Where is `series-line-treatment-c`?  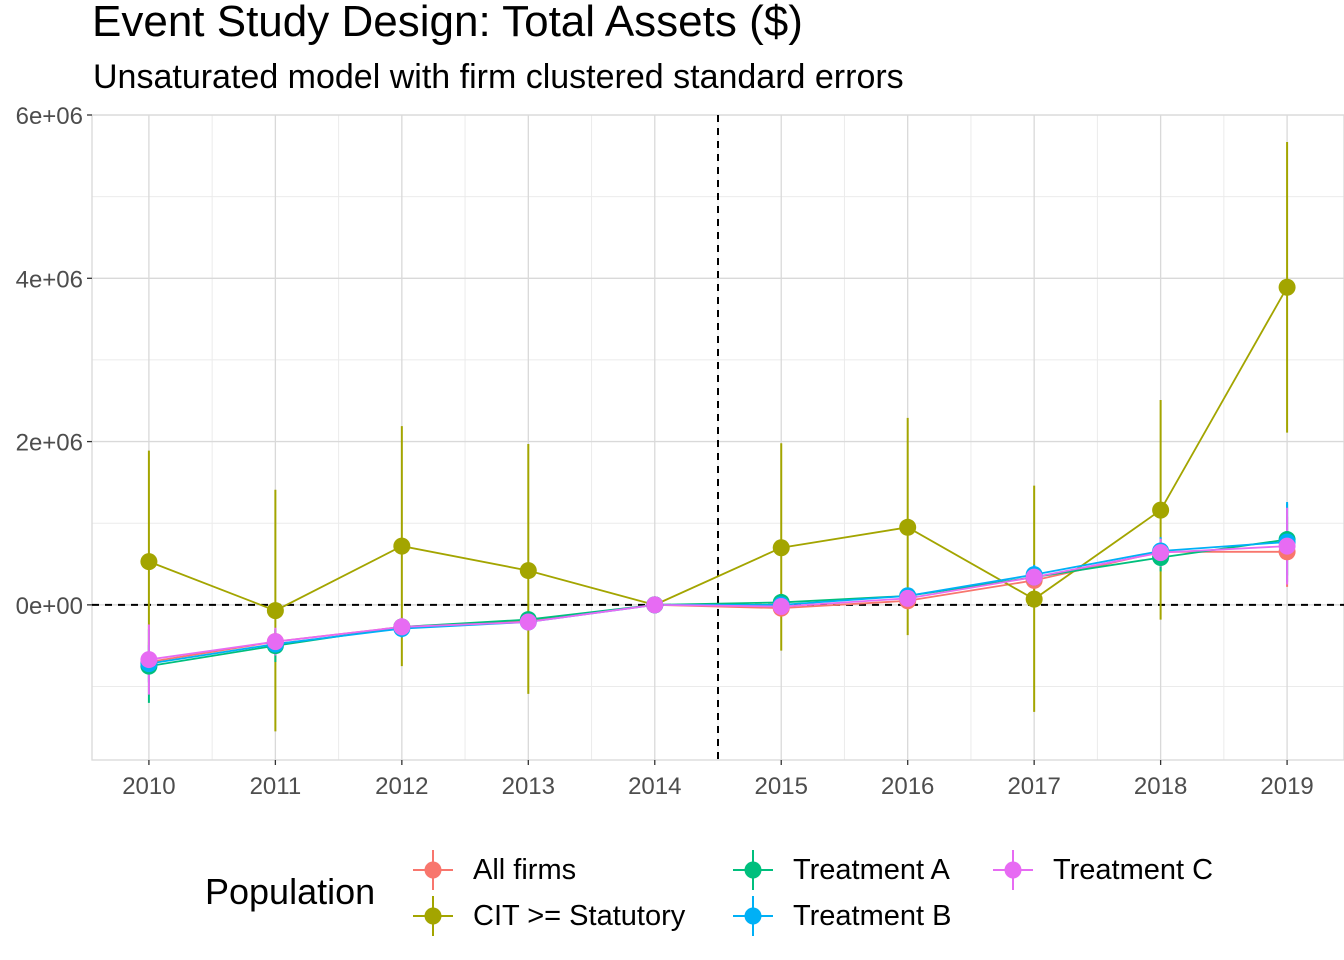
series-line-treatment-c is located at coordinates (718, 603).